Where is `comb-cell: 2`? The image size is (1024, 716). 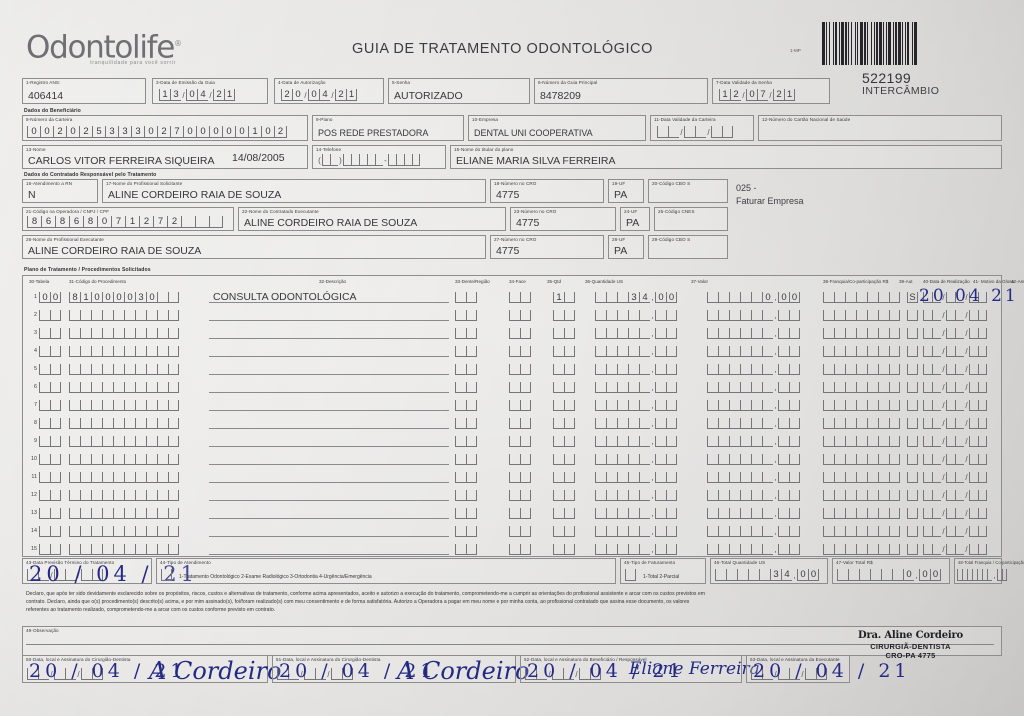
comb-cell: 2 is located at coordinates (163, 132).